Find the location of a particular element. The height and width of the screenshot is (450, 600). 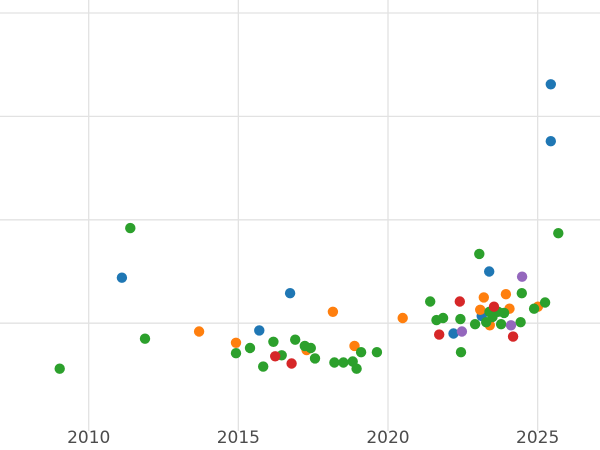

x-tick-label: 2020 is located at coordinates (387, 438).